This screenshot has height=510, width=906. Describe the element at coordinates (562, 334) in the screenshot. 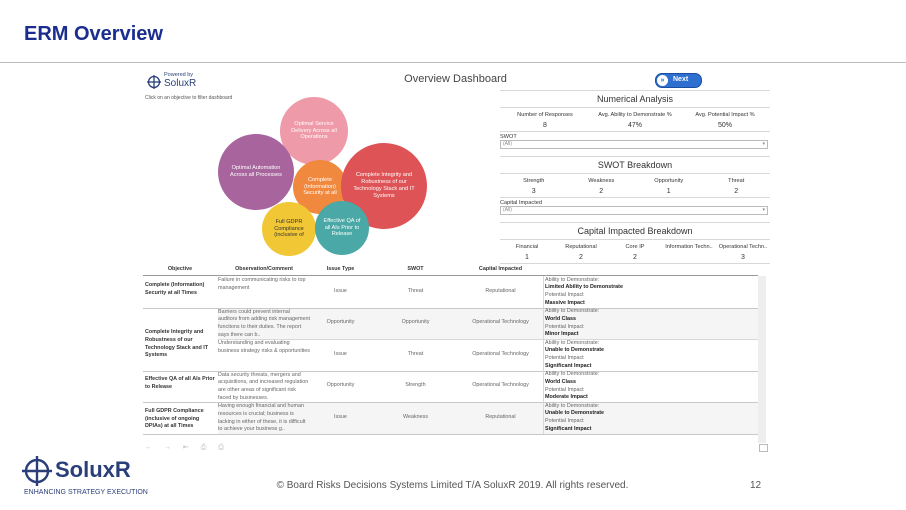

I see `impact-line: Minor Impact` at that location.